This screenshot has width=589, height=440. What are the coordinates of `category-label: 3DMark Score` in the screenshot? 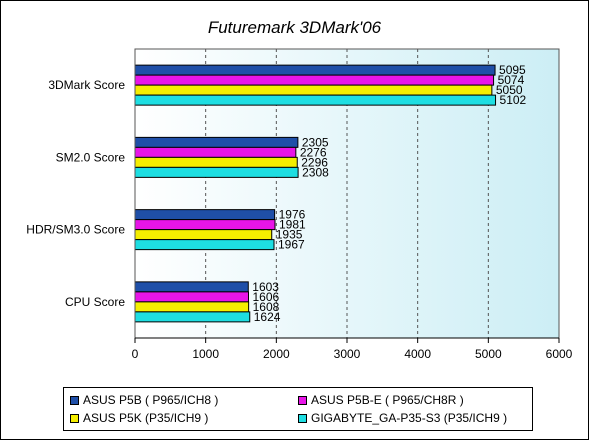 It's located at (86, 85).